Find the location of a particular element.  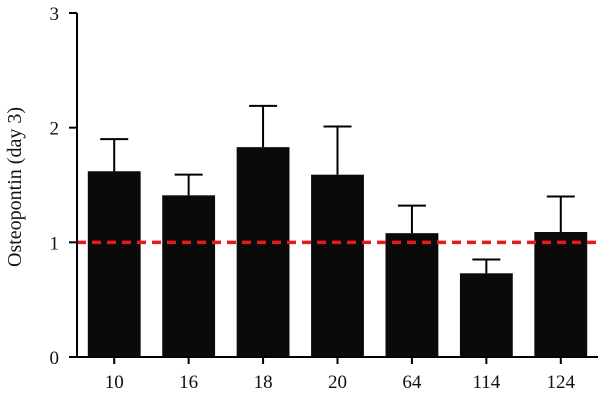

x-tick-label-64: 64 is located at coordinates (412, 382).